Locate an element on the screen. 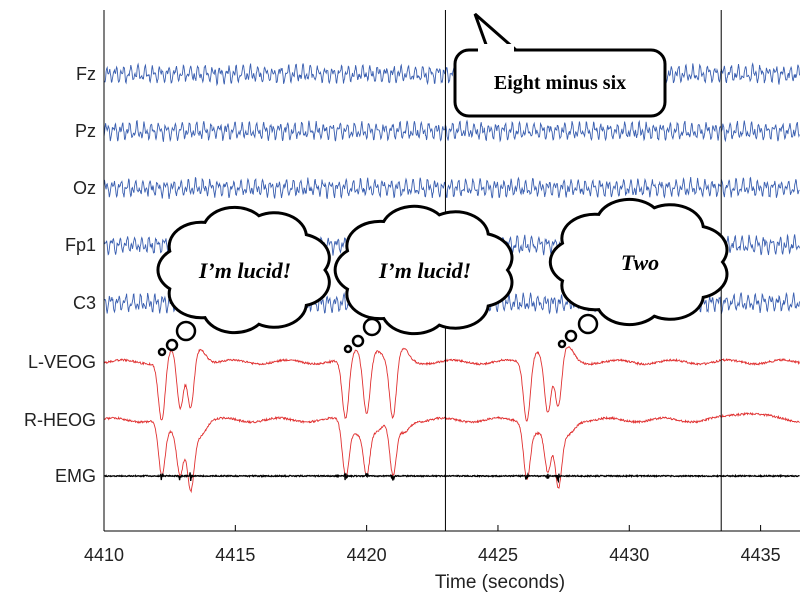 This screenshot has height=603, width=800. speech-bubble-body is located at coordinates (560, 83).